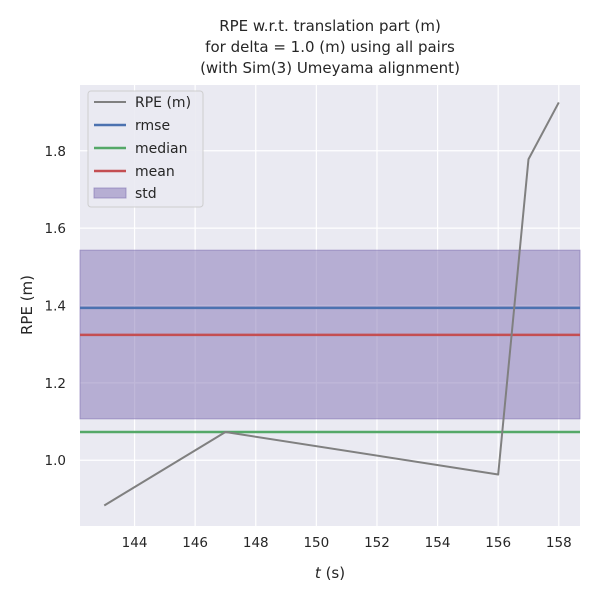 The image size is (600, 600). I want to click on x-axis-label-unit: (s), so click(333, 573).